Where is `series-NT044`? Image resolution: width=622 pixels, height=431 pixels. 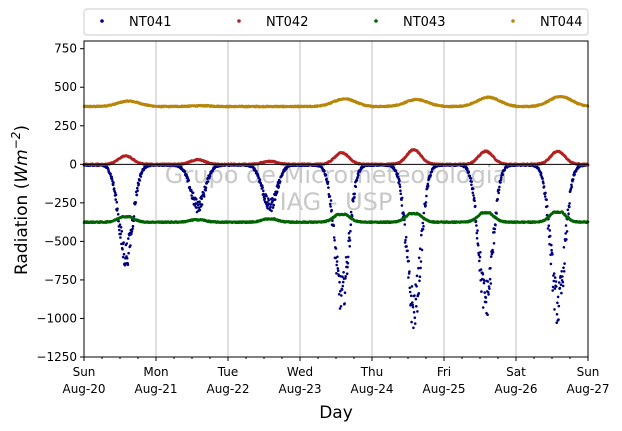 series-NT044 is located at coordinates (336, 102).